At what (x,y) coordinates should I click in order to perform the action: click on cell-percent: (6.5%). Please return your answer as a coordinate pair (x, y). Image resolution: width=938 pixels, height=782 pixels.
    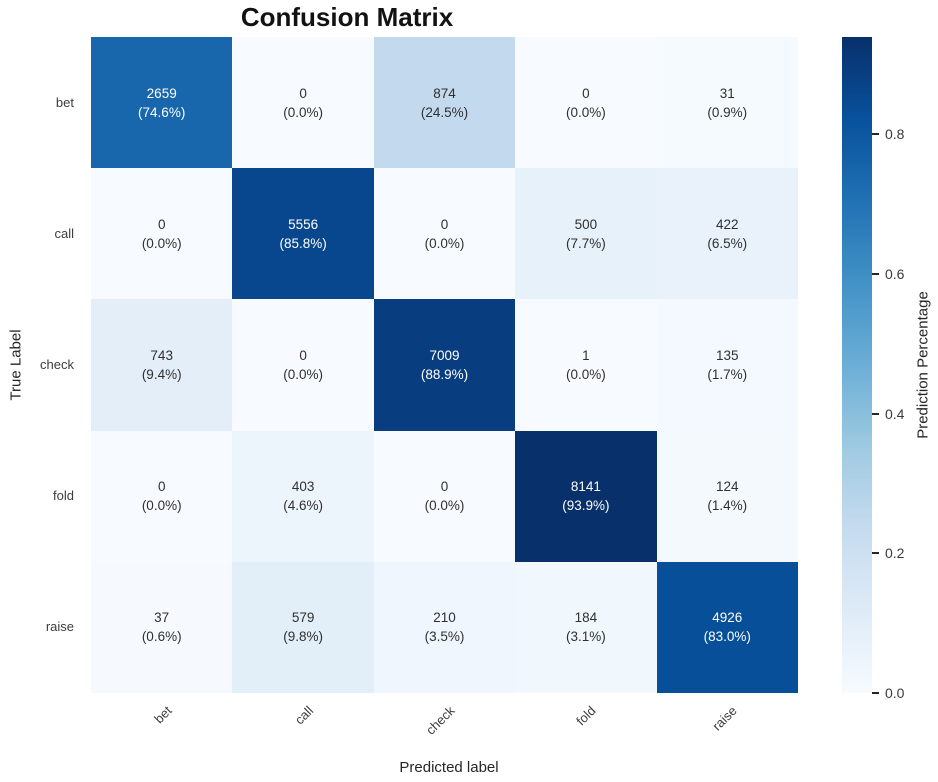
    Looking at the image, I should click on (727, 243).